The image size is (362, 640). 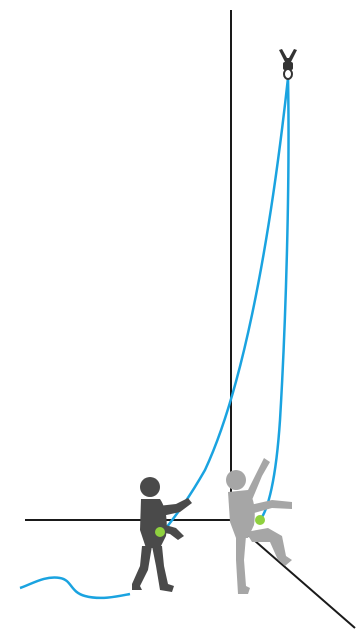 What do you see at coordinates (288, 55) in the screenshot?
I see `anchor-icon` at bounding box center [288, 55].